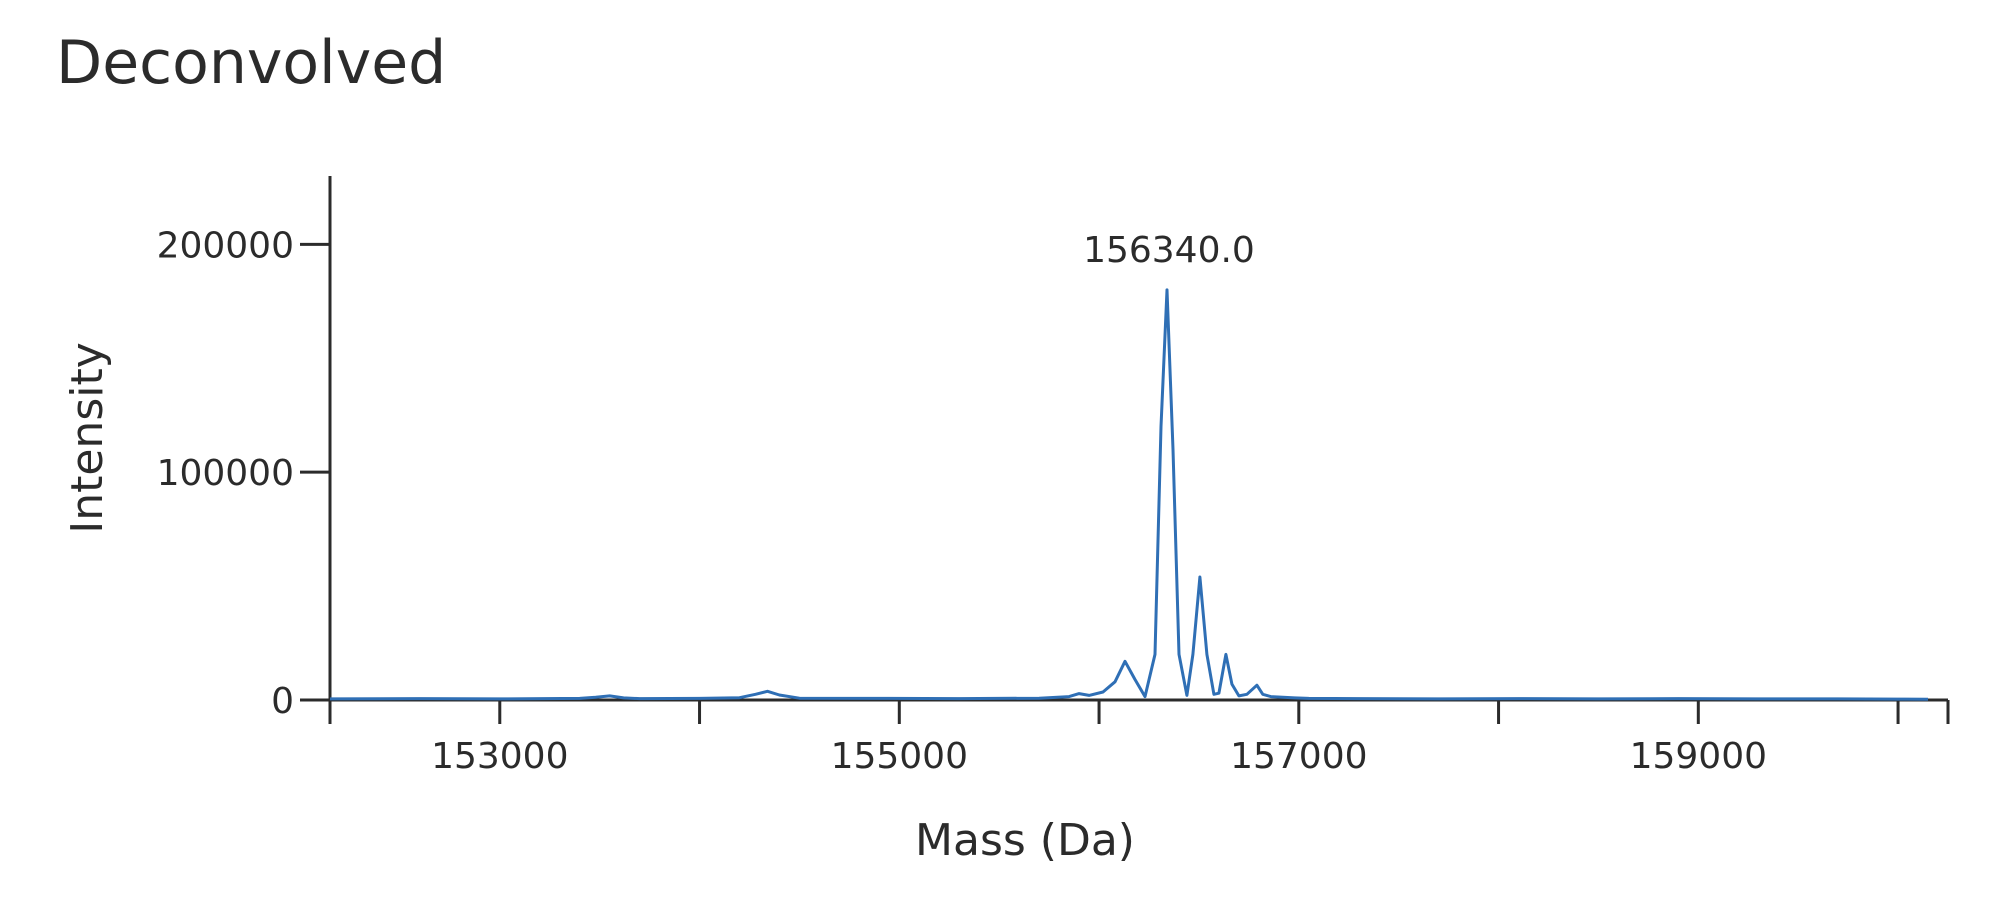 The width and height of the screenshot is (2000, 913). Describe the element at coordinates (1169, 250) in the screenshot. I see `peak-label: 156340.0` at that location.